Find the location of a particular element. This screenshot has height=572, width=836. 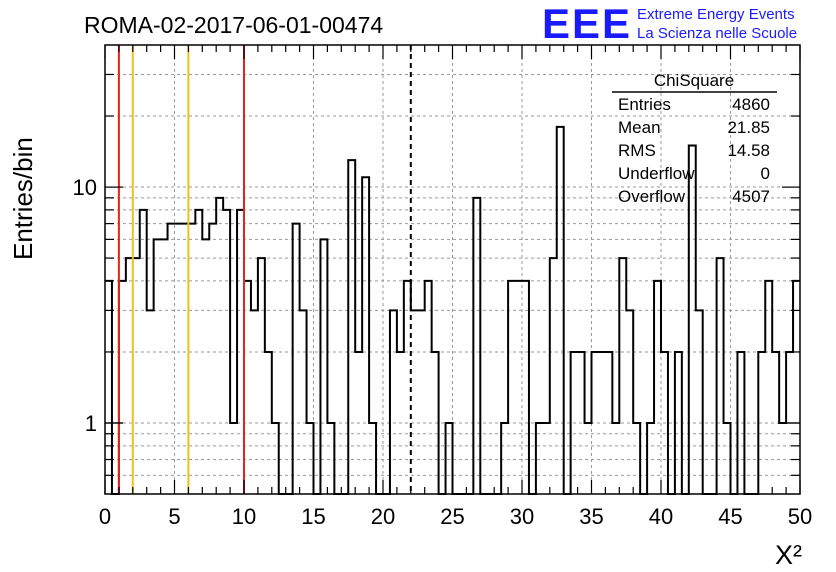

x-tick-labels: 0 5 10 15 20 25 30 35 40 45 50 is located at coordinates (455, 516).